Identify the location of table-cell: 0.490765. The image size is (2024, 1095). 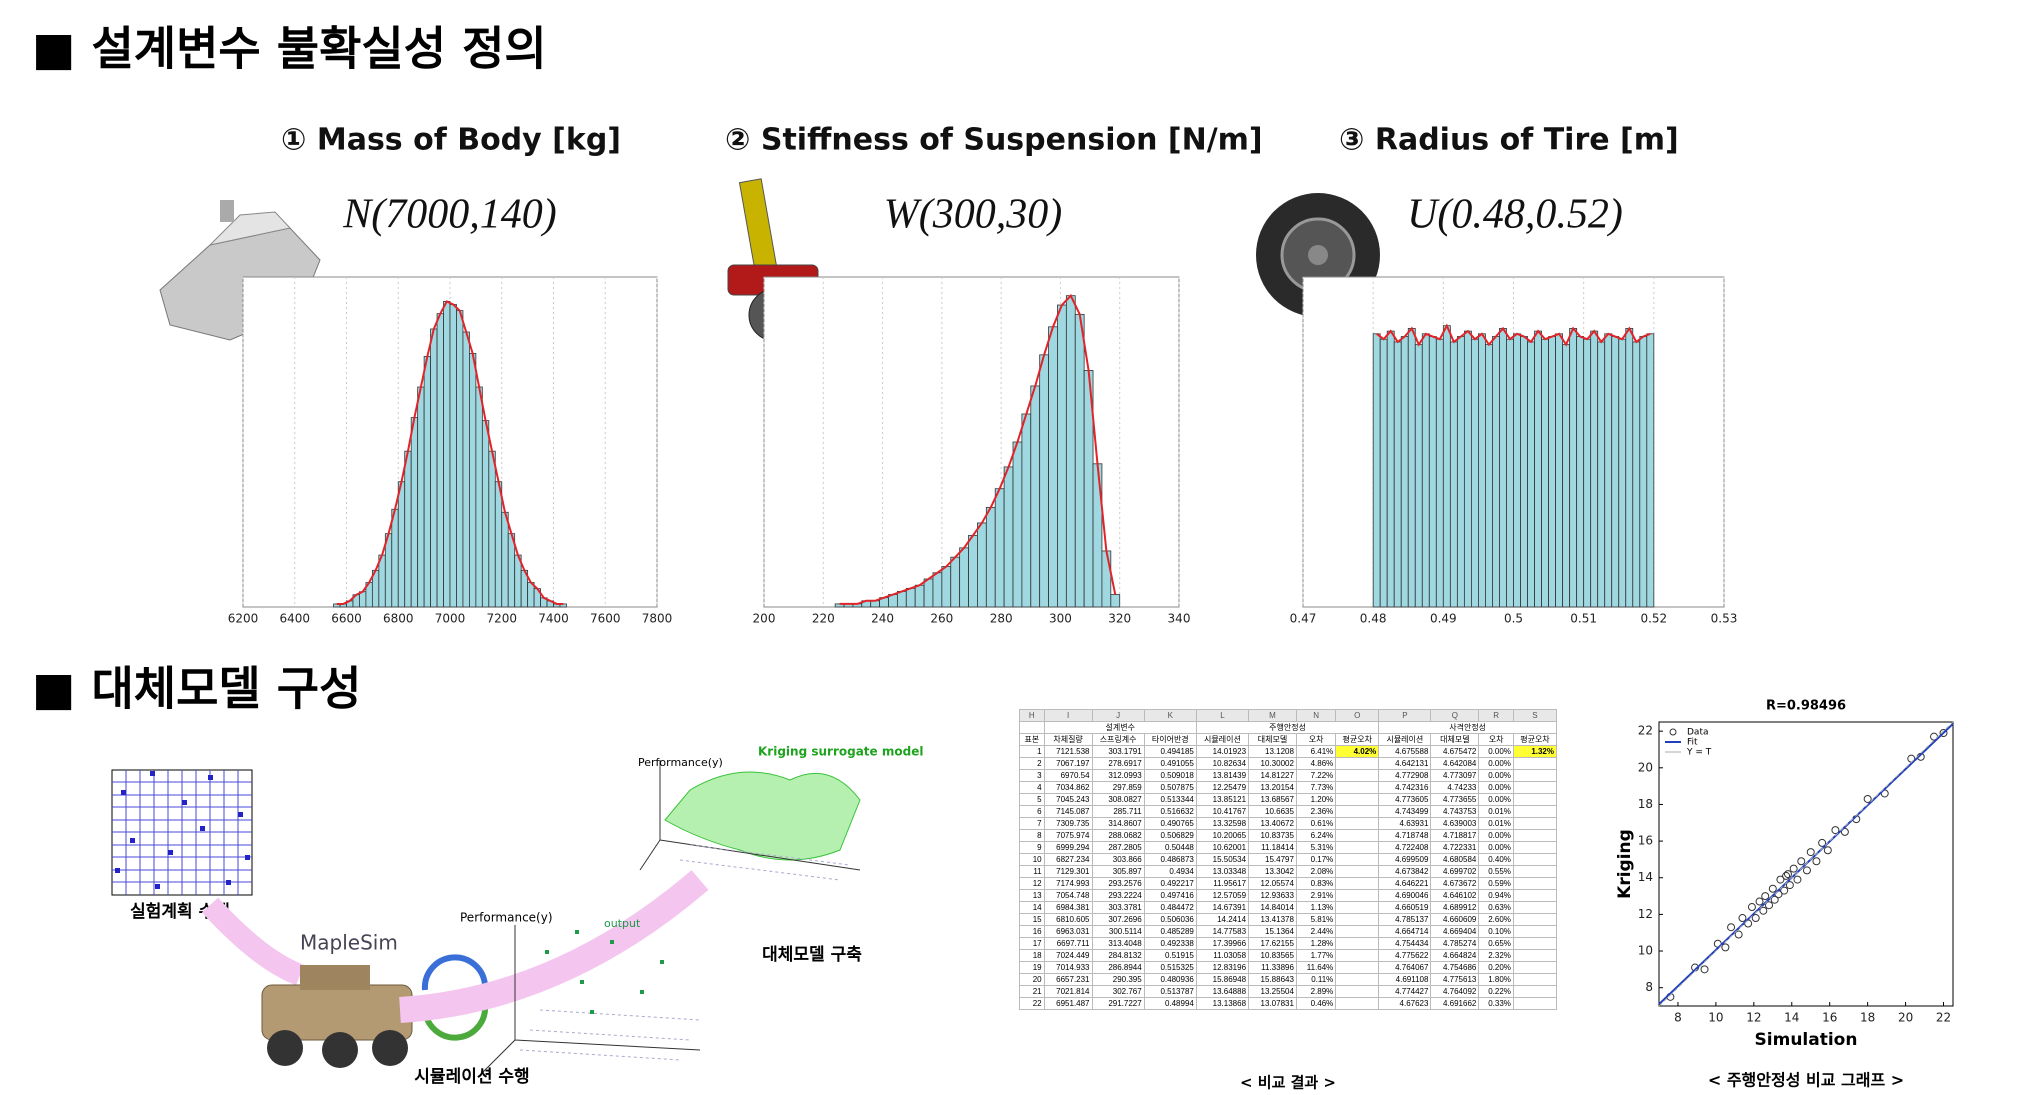
(1170, 823).